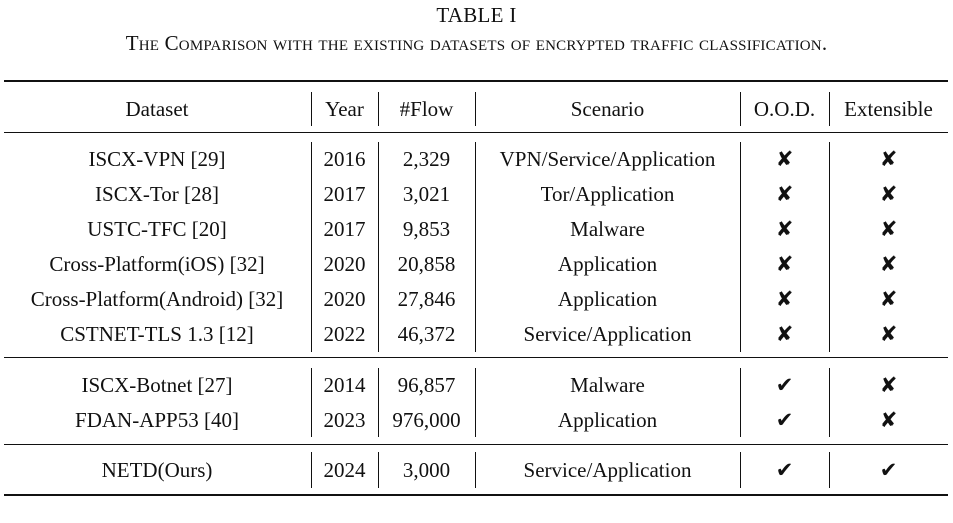 The width and height of the screenshot is (953, 523). What do you see at coordinates (426, 264) in the screenshot?
I see `cell-flow: 20,858` at bounding box center [426, 264].